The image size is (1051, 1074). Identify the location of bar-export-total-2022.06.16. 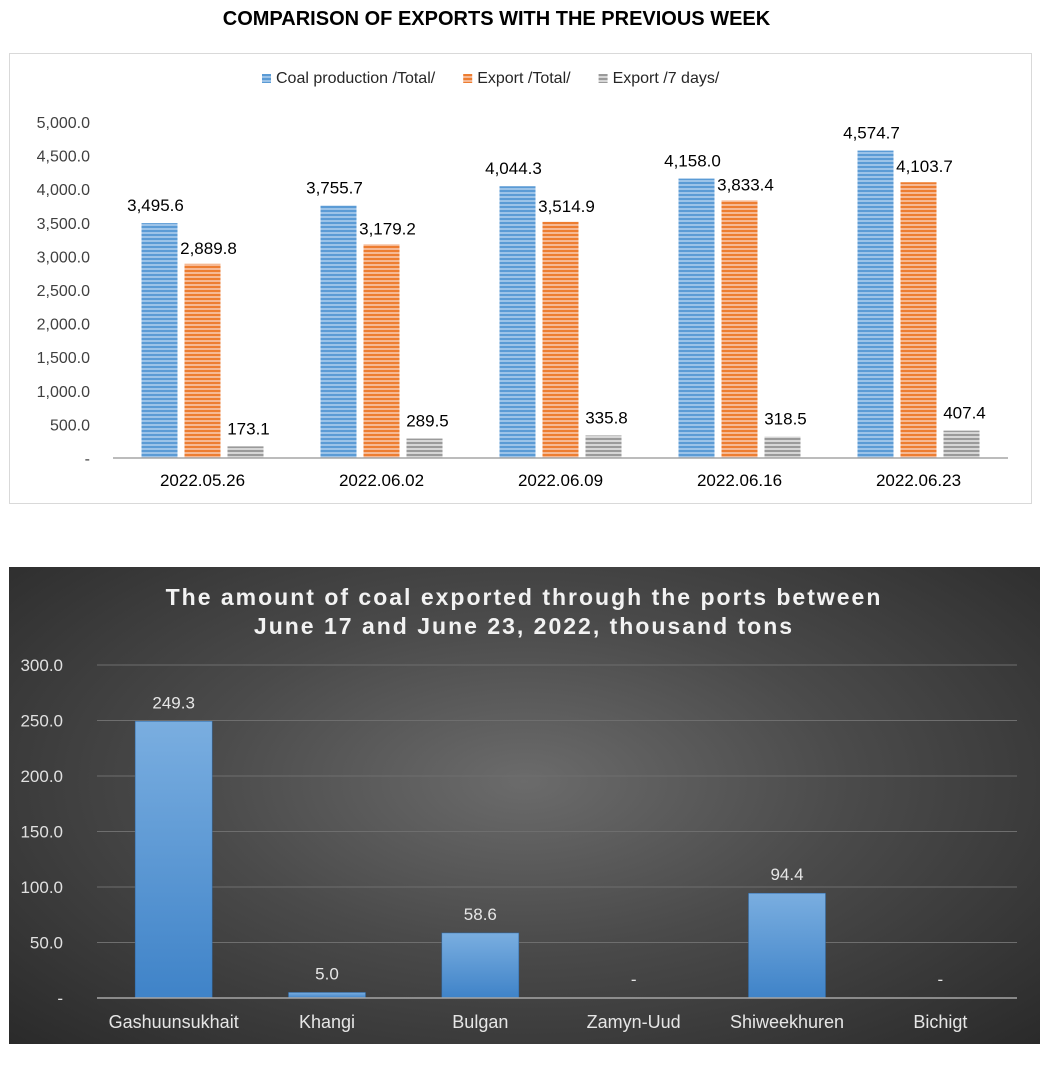
(739, 329).